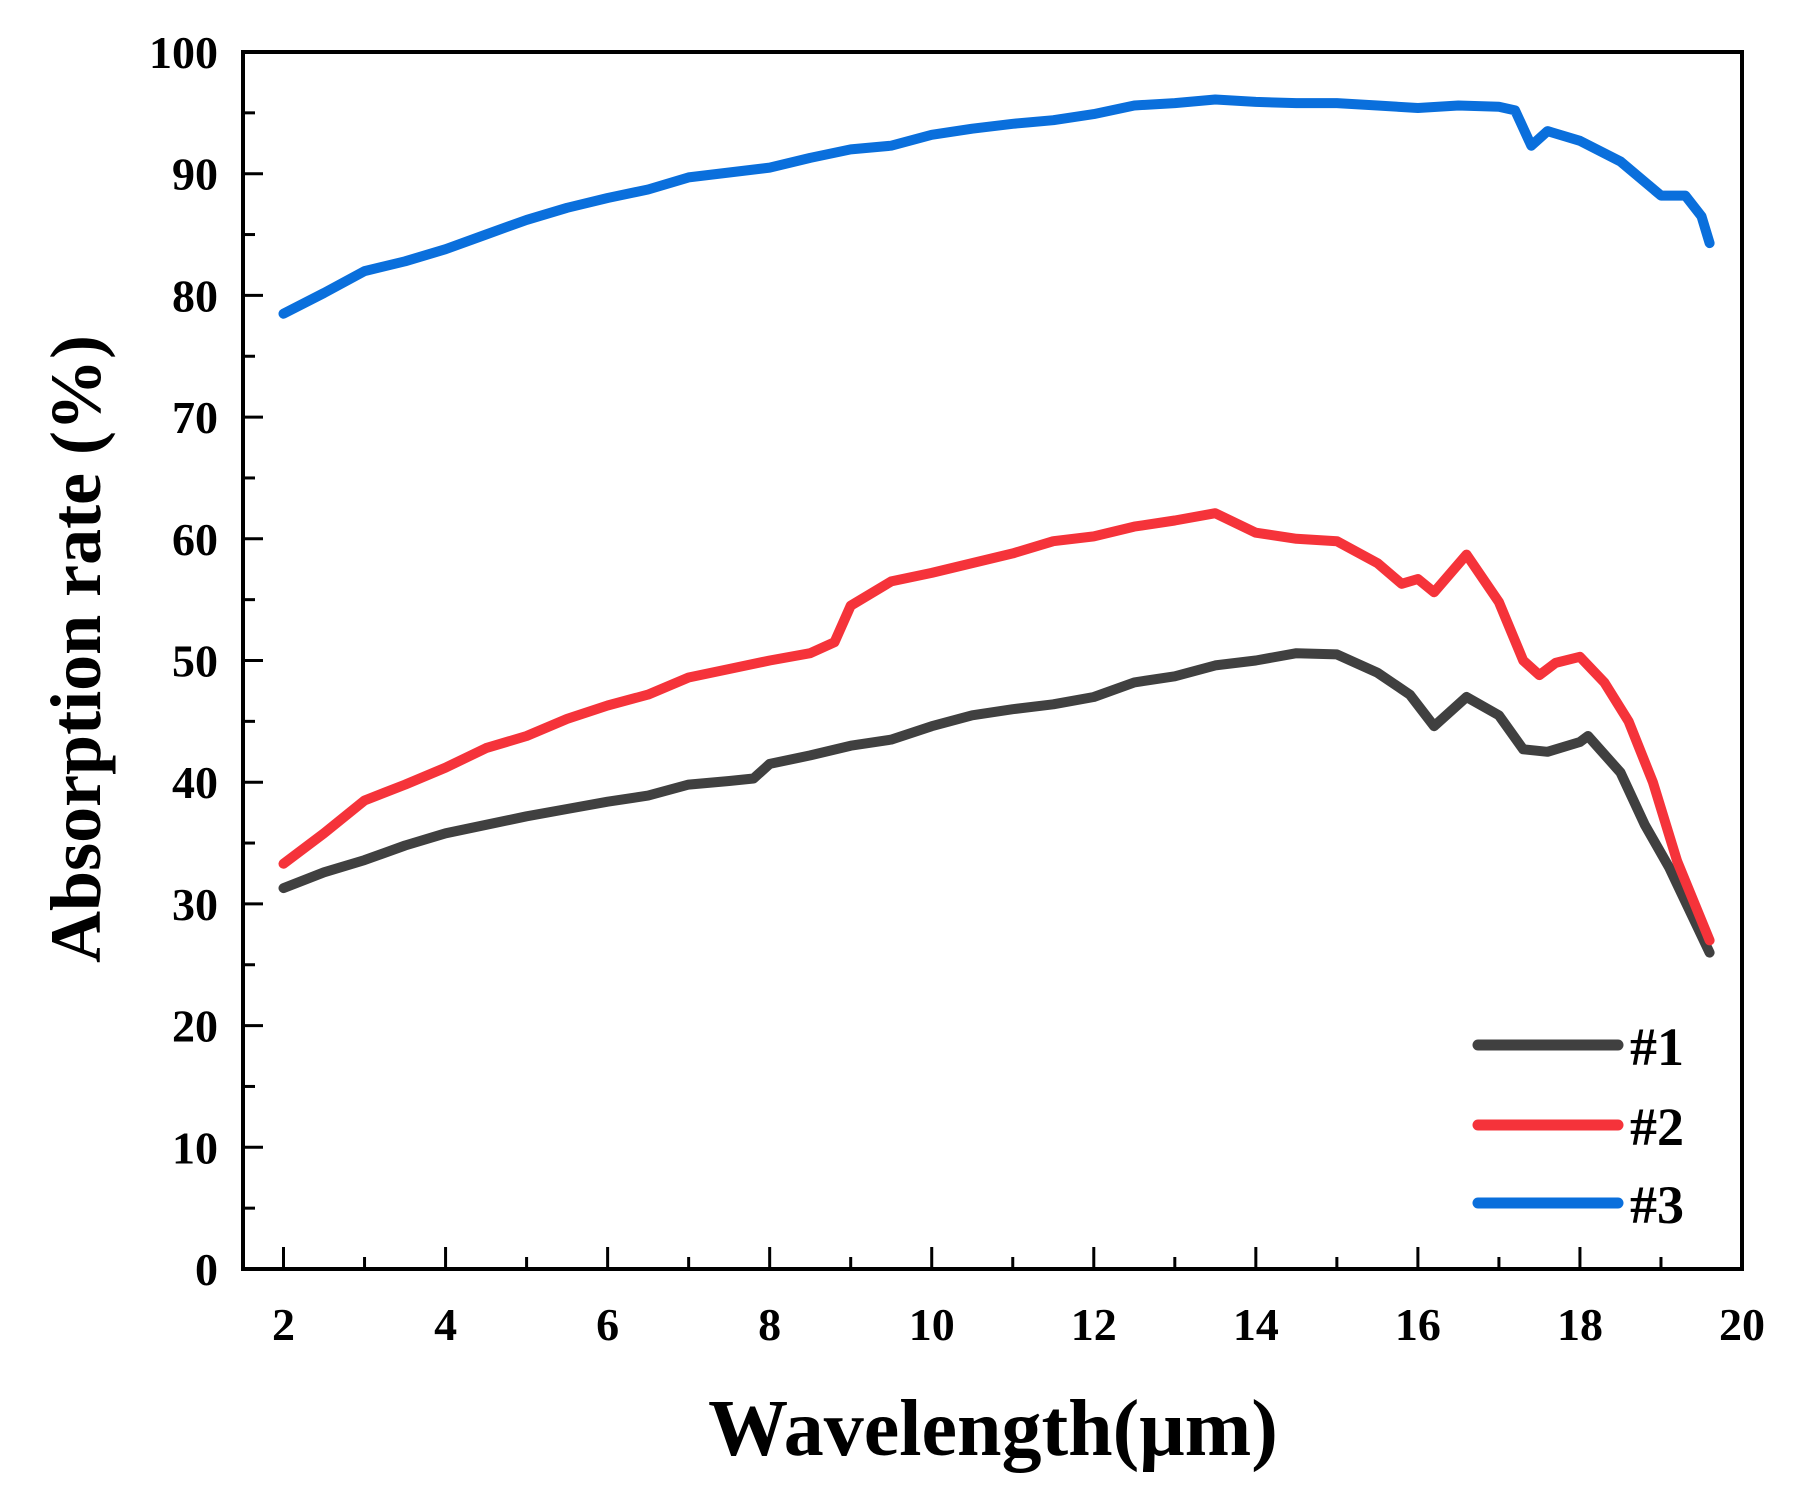 The height and width of the screenshot is (1504, 1796). I want to click on y-tick-label: 20, so click(195, 1026).